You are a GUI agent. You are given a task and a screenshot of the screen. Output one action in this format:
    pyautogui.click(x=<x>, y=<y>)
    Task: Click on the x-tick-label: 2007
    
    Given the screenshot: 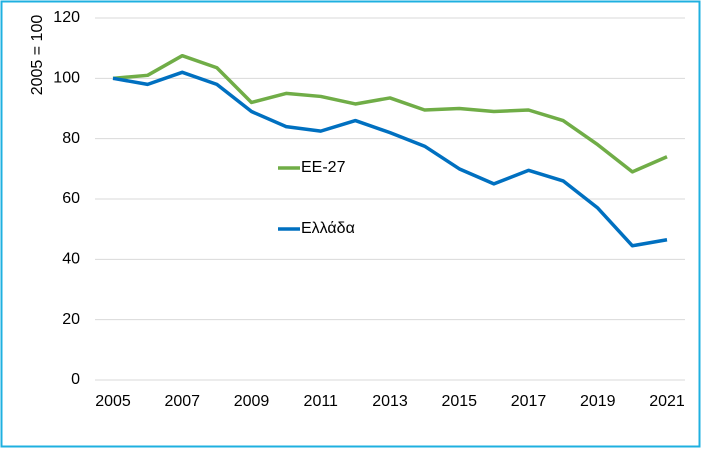 What is the action you would take?
    pyautogui.click(x=182, y=401)
    